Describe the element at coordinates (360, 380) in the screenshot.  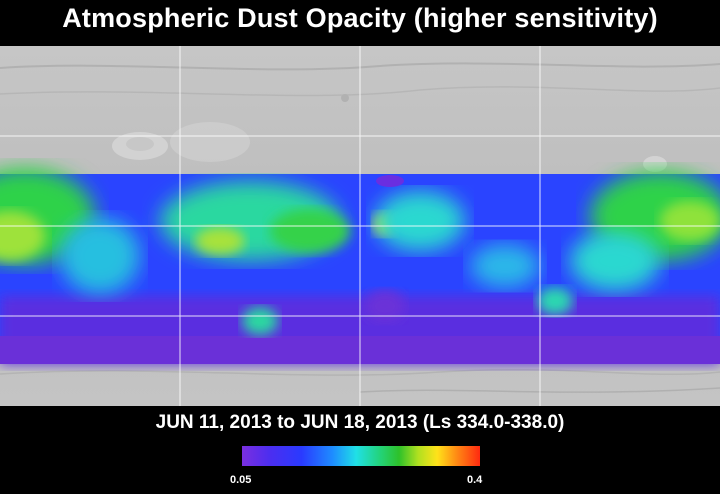
I see `terrain-relief-south` at that location.